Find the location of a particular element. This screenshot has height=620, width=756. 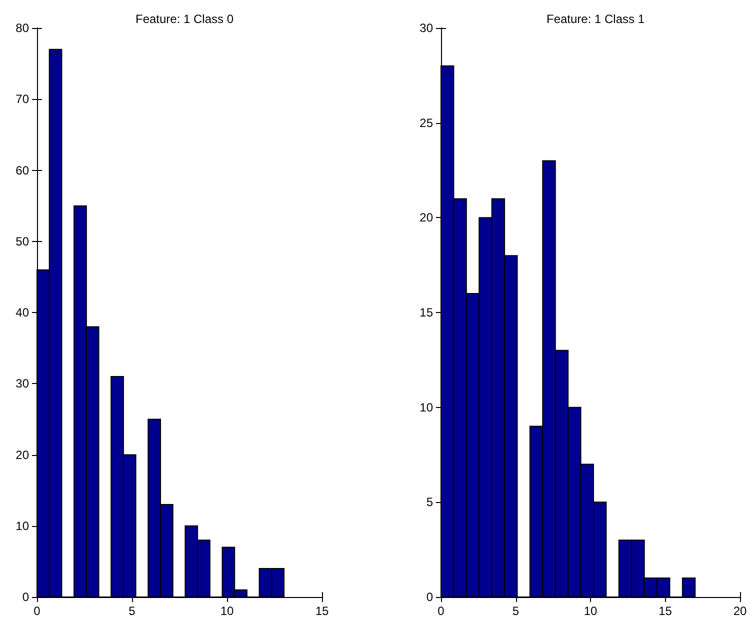

chart-title: Feature: 1 Class 0 is located at coordinates (184, 19).